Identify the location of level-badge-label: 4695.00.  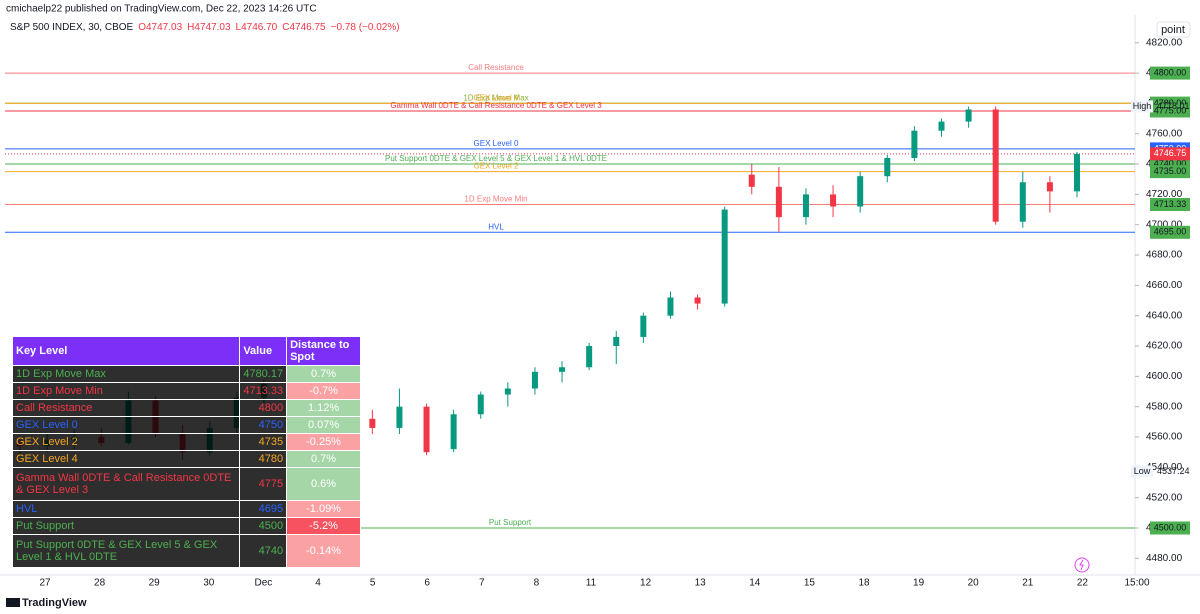
(1170, 232).